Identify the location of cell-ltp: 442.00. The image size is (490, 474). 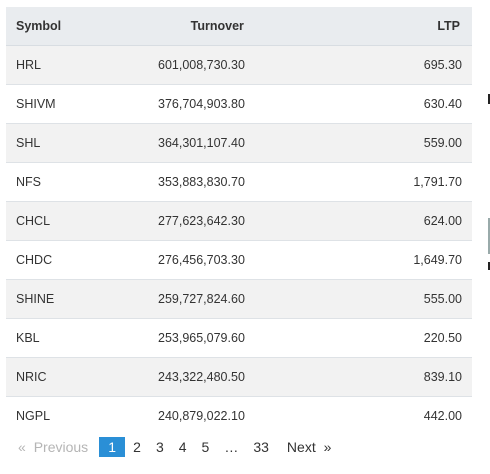
(428, 415).